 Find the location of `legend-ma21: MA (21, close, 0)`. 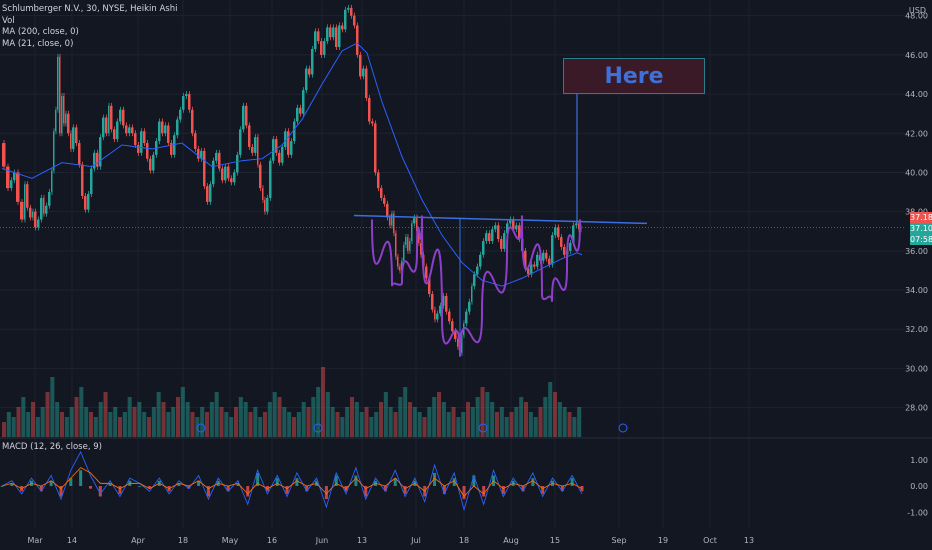

legend-ma21: MA (21, close, 0) is located at coordinates (38, 43).